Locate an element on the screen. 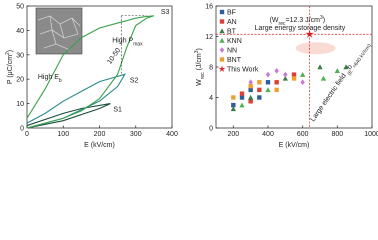  legend-label: BT is located at coordinates (232, 32).